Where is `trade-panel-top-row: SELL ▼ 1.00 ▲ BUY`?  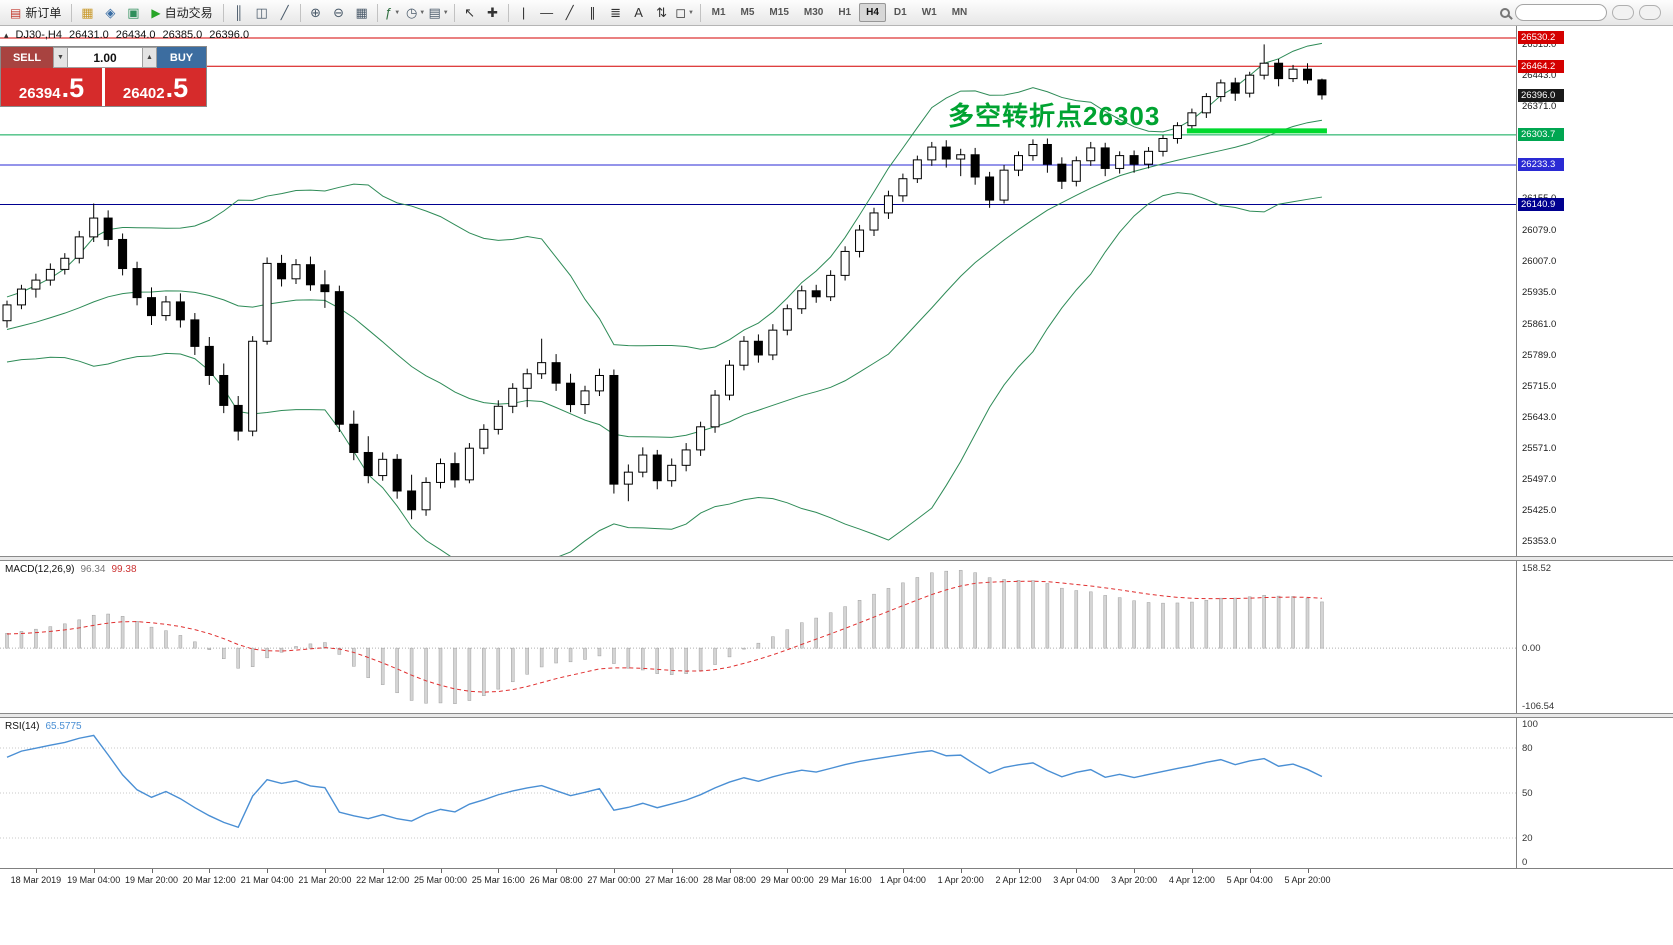 trade-panel-top-row: SELL ▼ 1.00 ▲ BUY is located at coordinates (103, 57).